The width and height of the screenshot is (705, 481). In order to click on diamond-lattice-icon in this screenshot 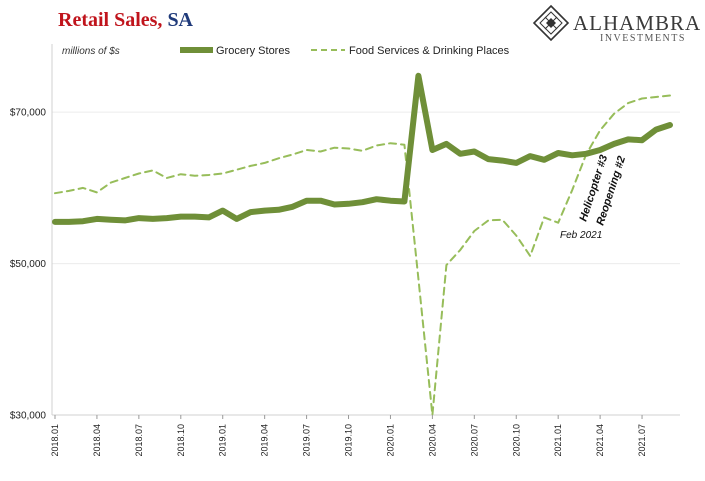, I will do `click(551, 23)`.